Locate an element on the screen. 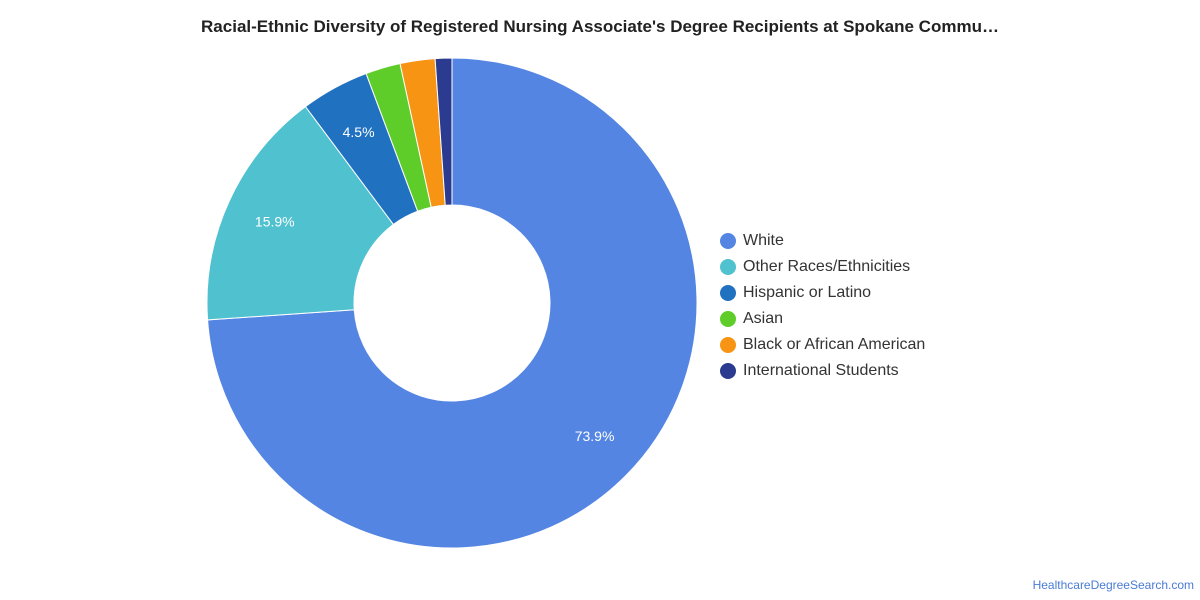  slice-label-1: 15.9% is located at coordinates (275, 222).